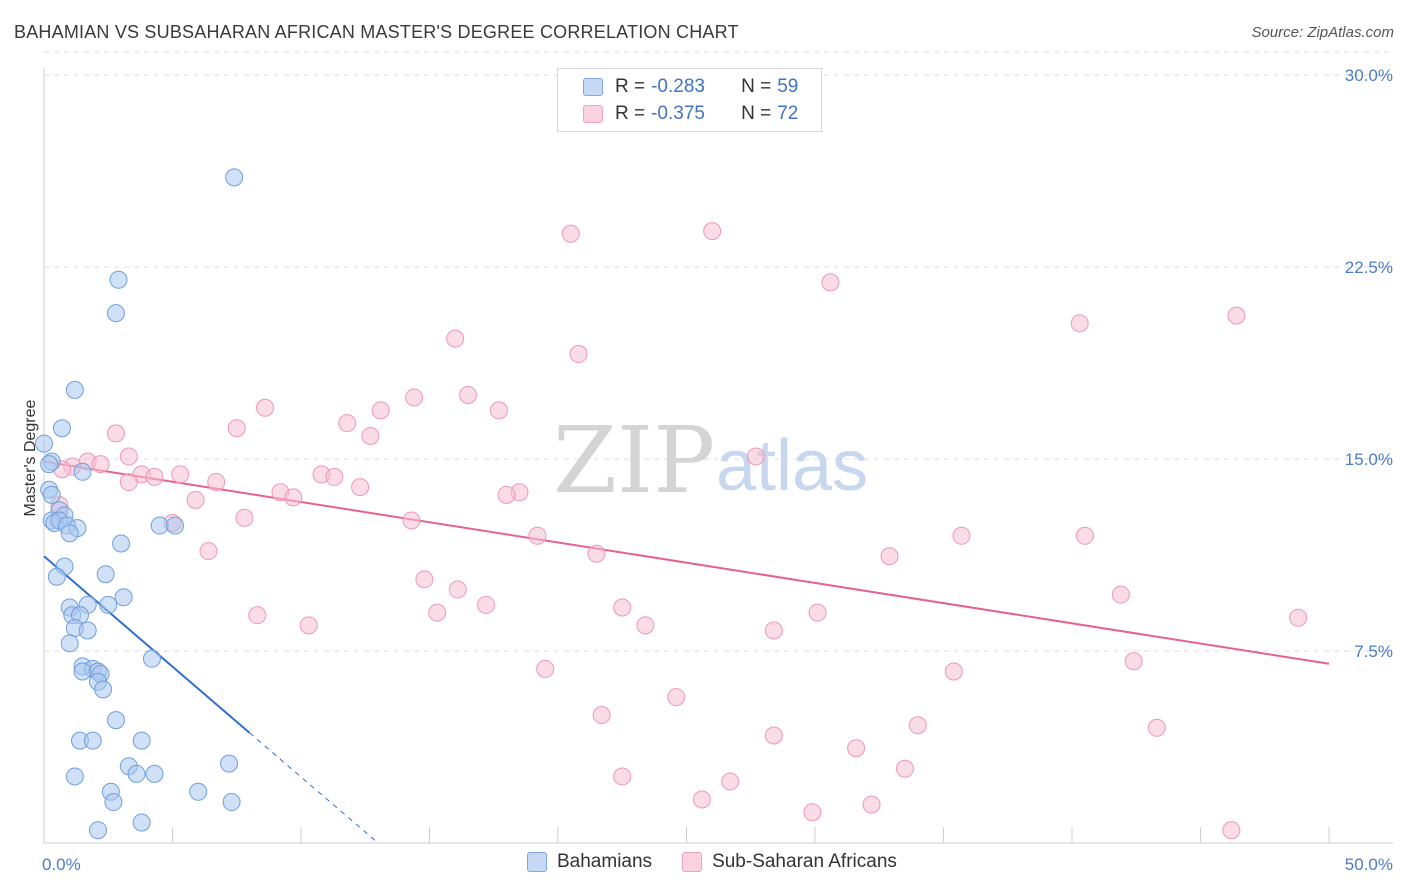 This screenshot has height=892, width=1406. Describe the element at coordinates (593, 114) in the screenshot. I see `subsaharan-swatch` at that location.